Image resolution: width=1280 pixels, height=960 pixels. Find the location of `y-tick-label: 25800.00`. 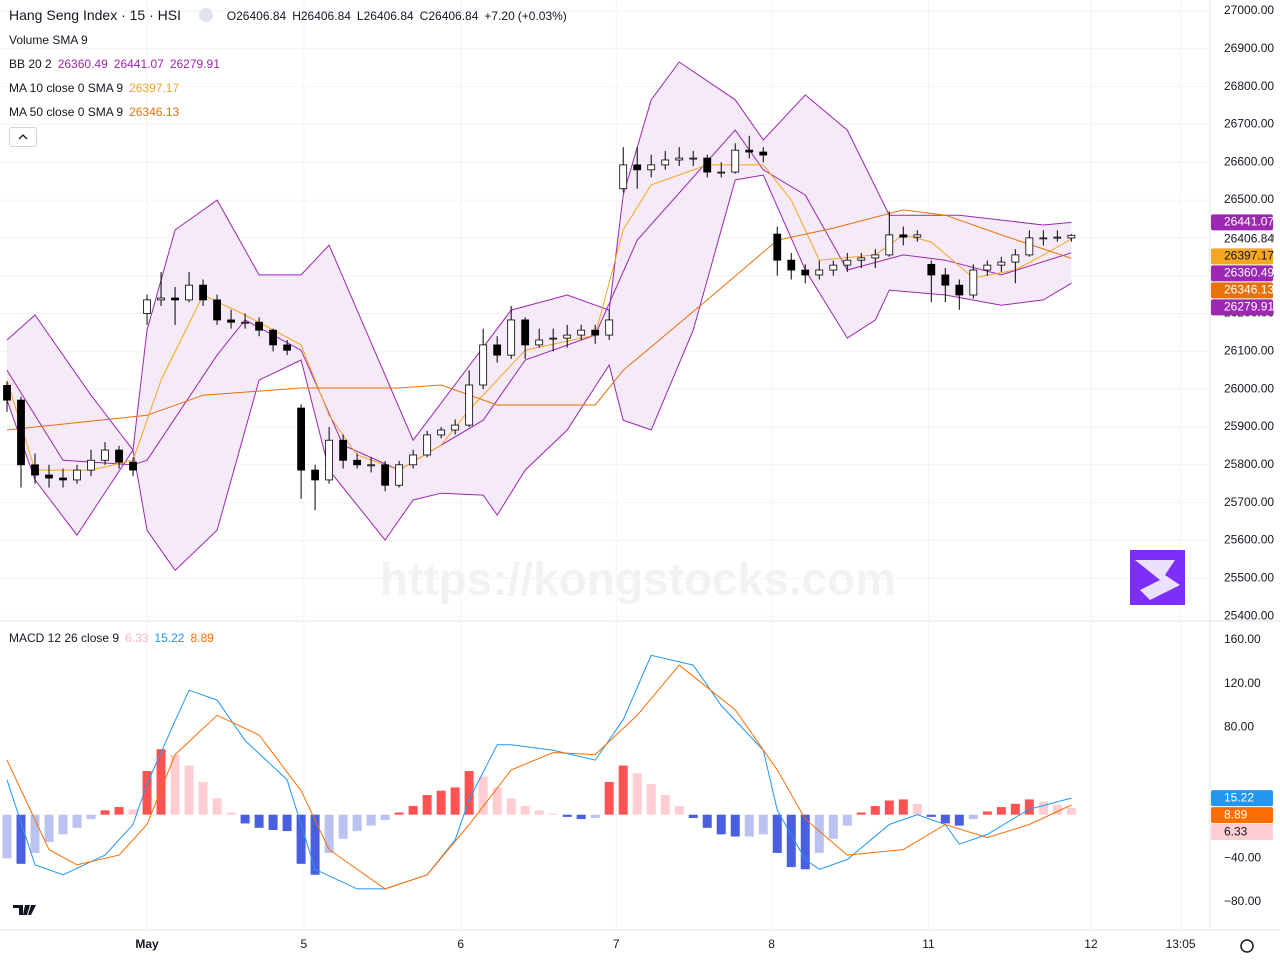

y-tick-label: 25800.00 is located at coordinates (1249, 464).